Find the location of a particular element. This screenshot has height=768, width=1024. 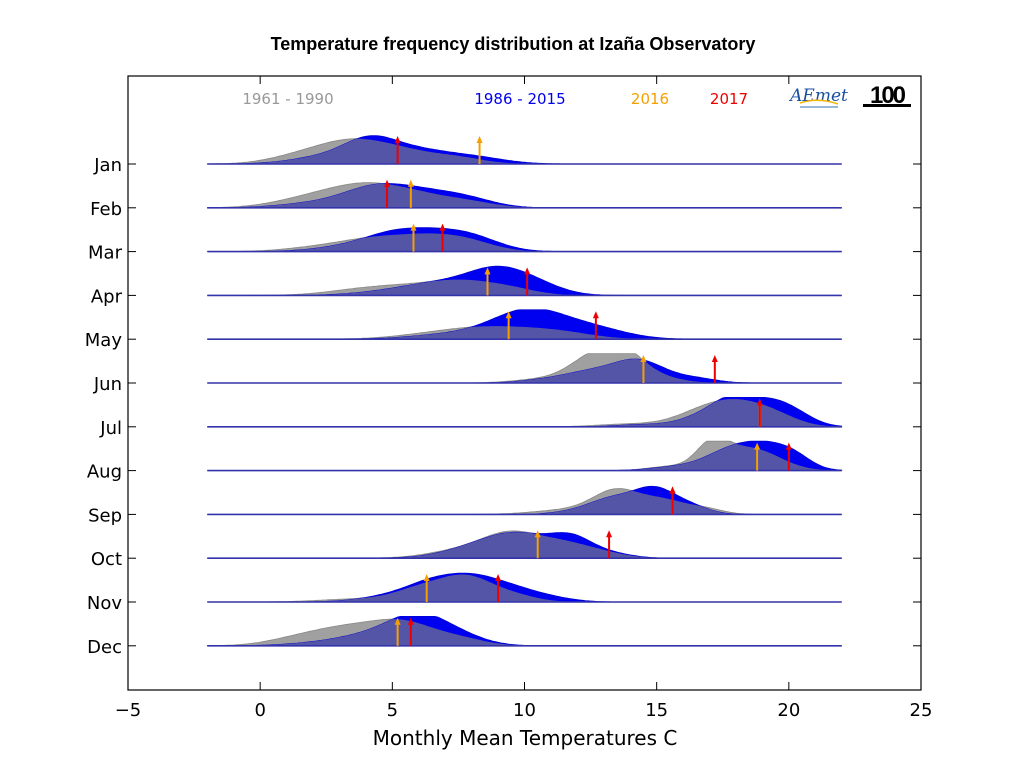

ridge-overlap-mar is located at coordinates (524, 242).